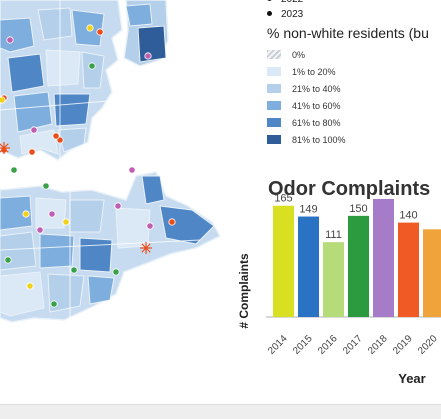  What do you see at coordinates (408, 216) in the screenshot?
I see `data-label-2019: 140` at bounding box center [408, 216].